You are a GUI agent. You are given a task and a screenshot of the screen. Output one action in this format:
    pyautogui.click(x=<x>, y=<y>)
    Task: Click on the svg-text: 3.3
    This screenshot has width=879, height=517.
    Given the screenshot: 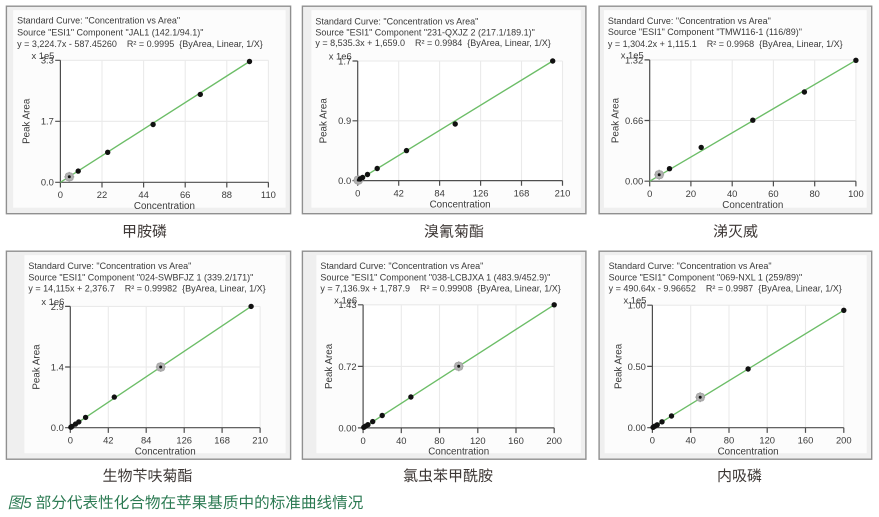 What is the action you would take?
    pyautogui.click(x=47, y=60)
    